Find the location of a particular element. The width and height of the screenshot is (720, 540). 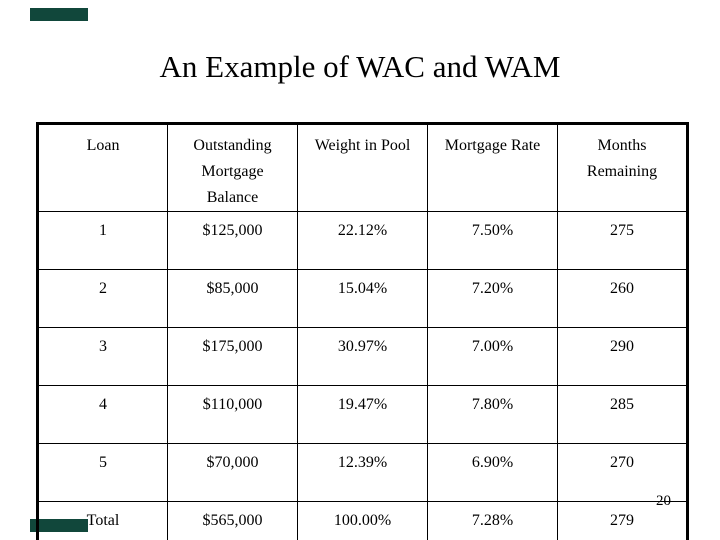

table-cell: 4 is located at coordinates (102, 414).